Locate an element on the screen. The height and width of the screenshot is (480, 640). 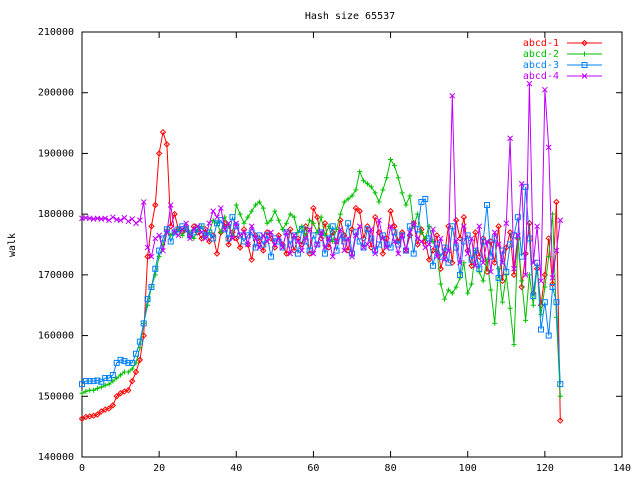
y-tick-label: 170000 is located at coordinates (56, 275).